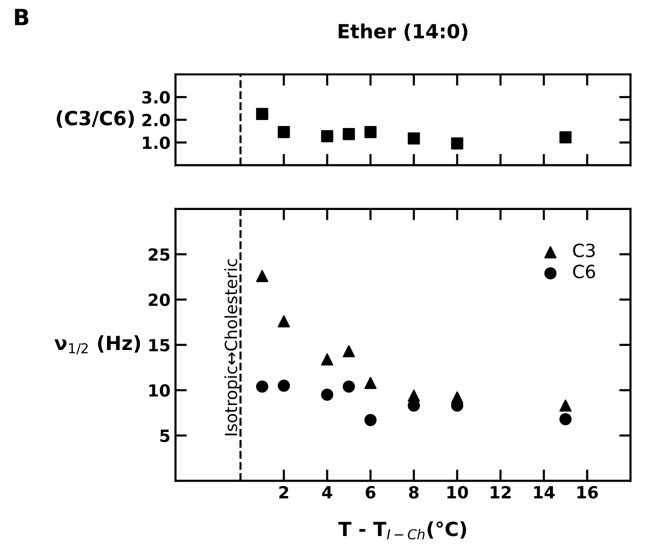 The width and height of the screenshot is (650, 547). What do you see at coordinates (584, 271) in the screenshot?
I see `legend-label: C6` at bounding box center [584, 271].